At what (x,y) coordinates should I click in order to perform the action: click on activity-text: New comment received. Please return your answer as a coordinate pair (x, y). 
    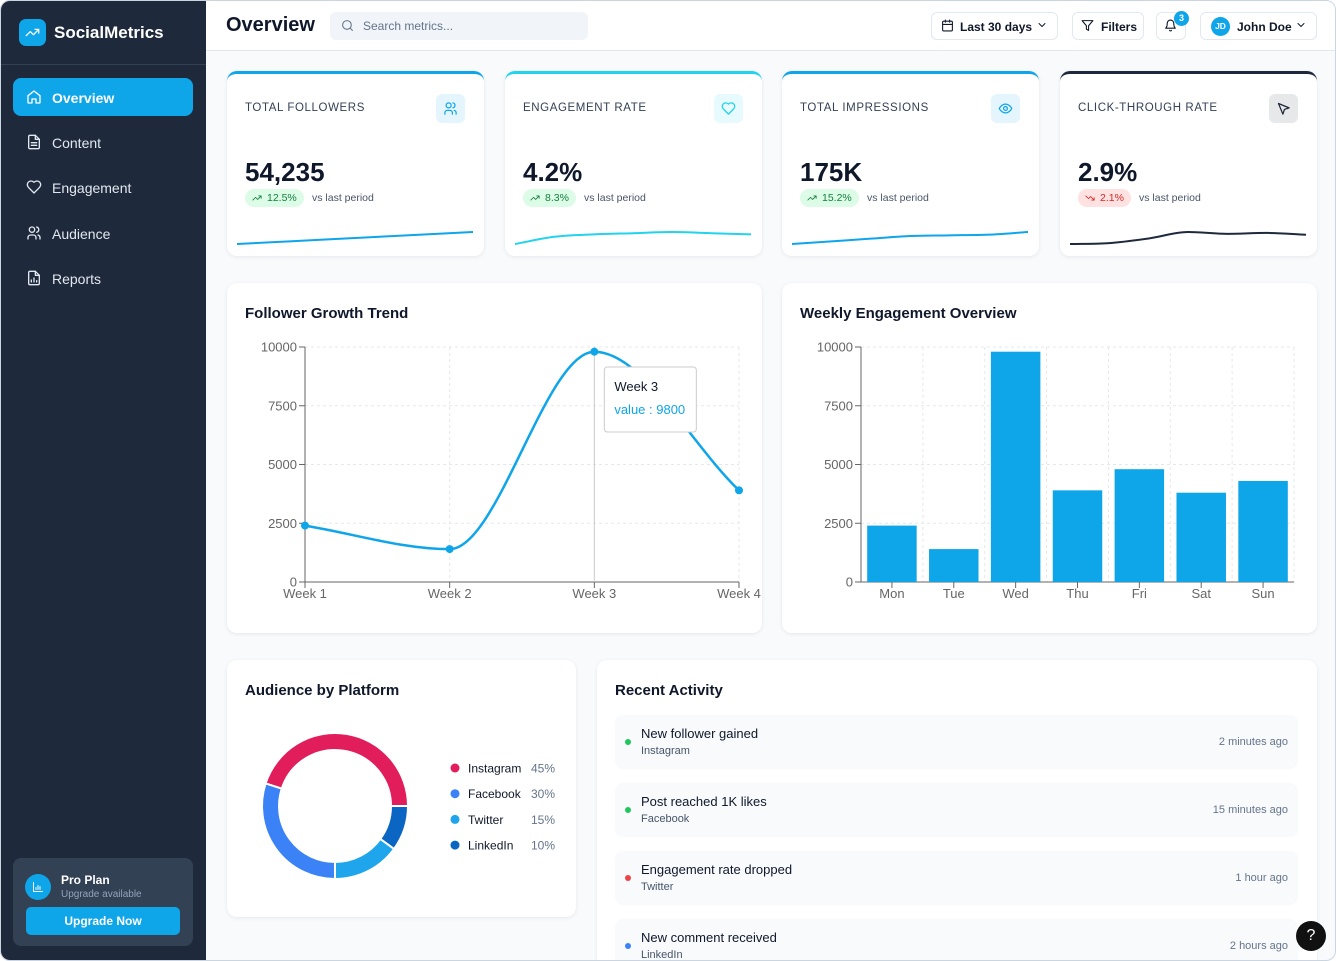
    Looking at the image, I should click on (709, 937).